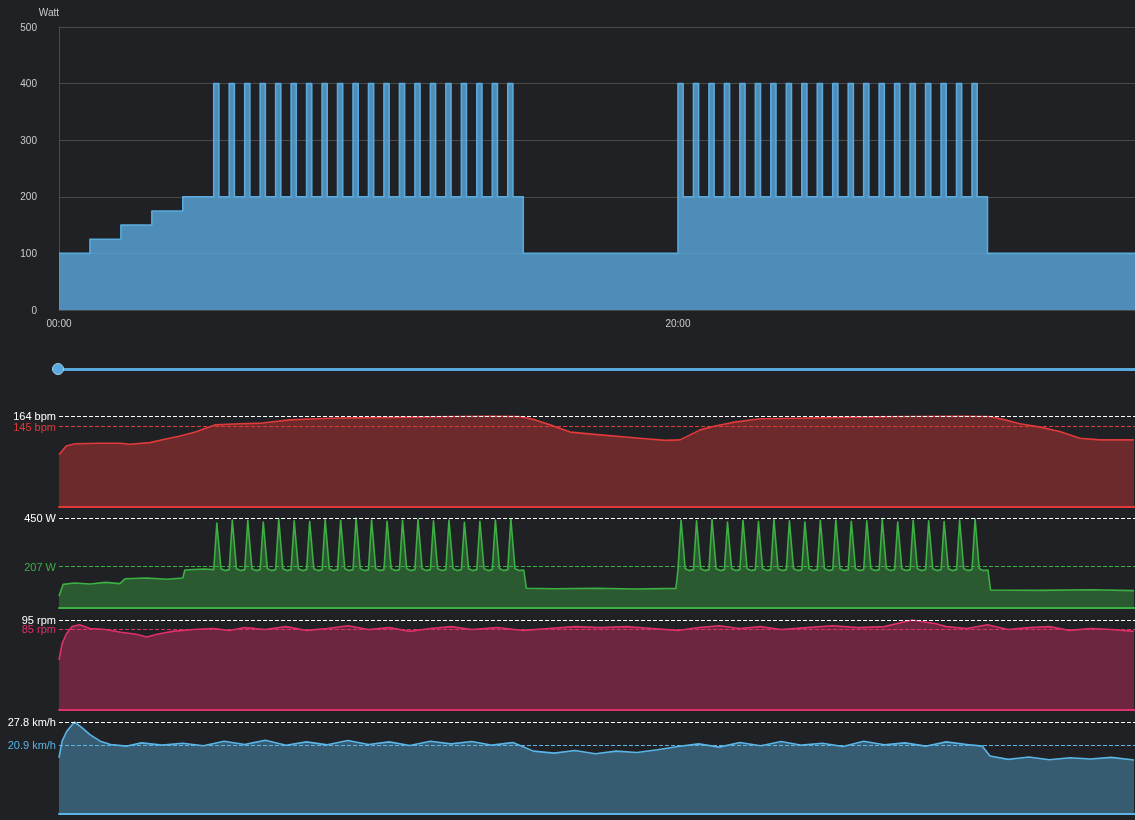  I want to click on y-tick-label: 300, so click(29, 140).